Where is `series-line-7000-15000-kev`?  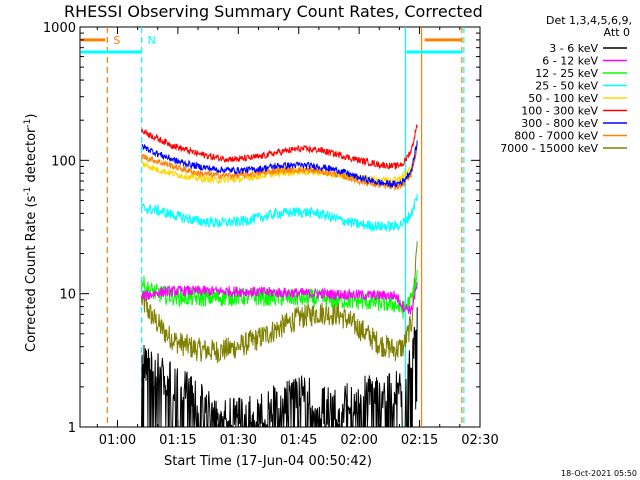
series-line-7000-15000-kev is located at coordinates (279, 302).